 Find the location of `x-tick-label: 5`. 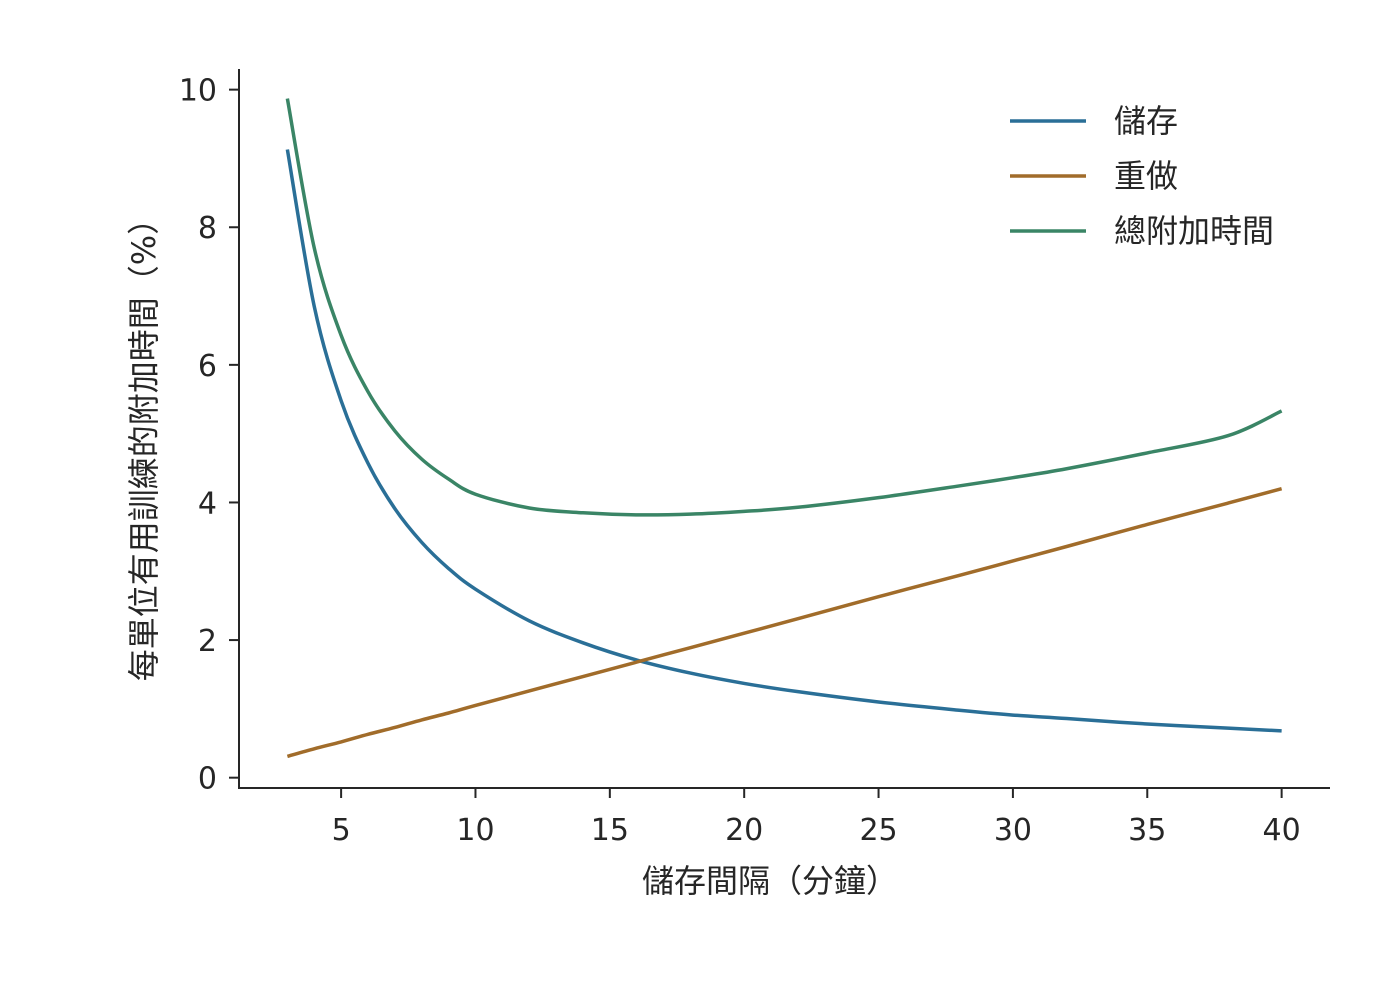

x-tick-label: 5 is located at coordinates (341, 830).